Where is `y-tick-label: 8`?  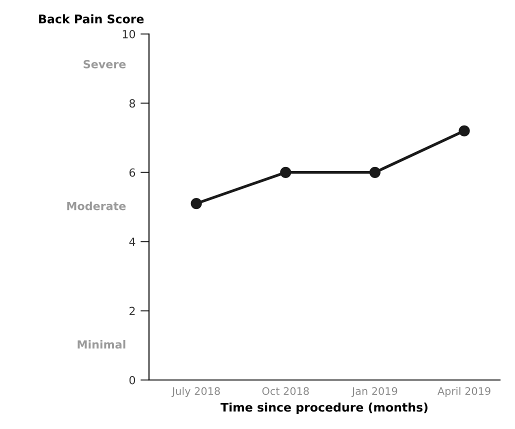
y-tick-label: 8 is located at coordinates (132, 103).